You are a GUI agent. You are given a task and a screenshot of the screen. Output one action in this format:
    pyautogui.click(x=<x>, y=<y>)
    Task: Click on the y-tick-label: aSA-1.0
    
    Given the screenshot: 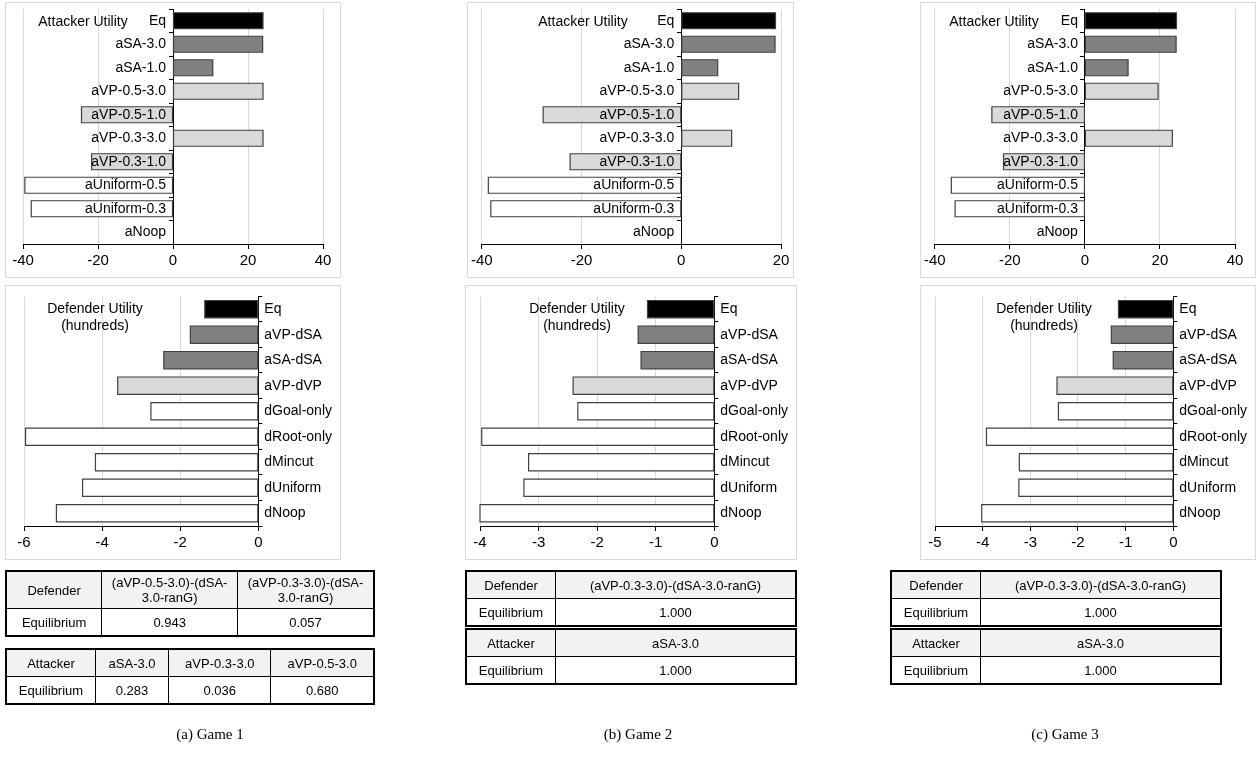 What is the action you would take?
    pyautogui.click(x=1053, y=66)
    